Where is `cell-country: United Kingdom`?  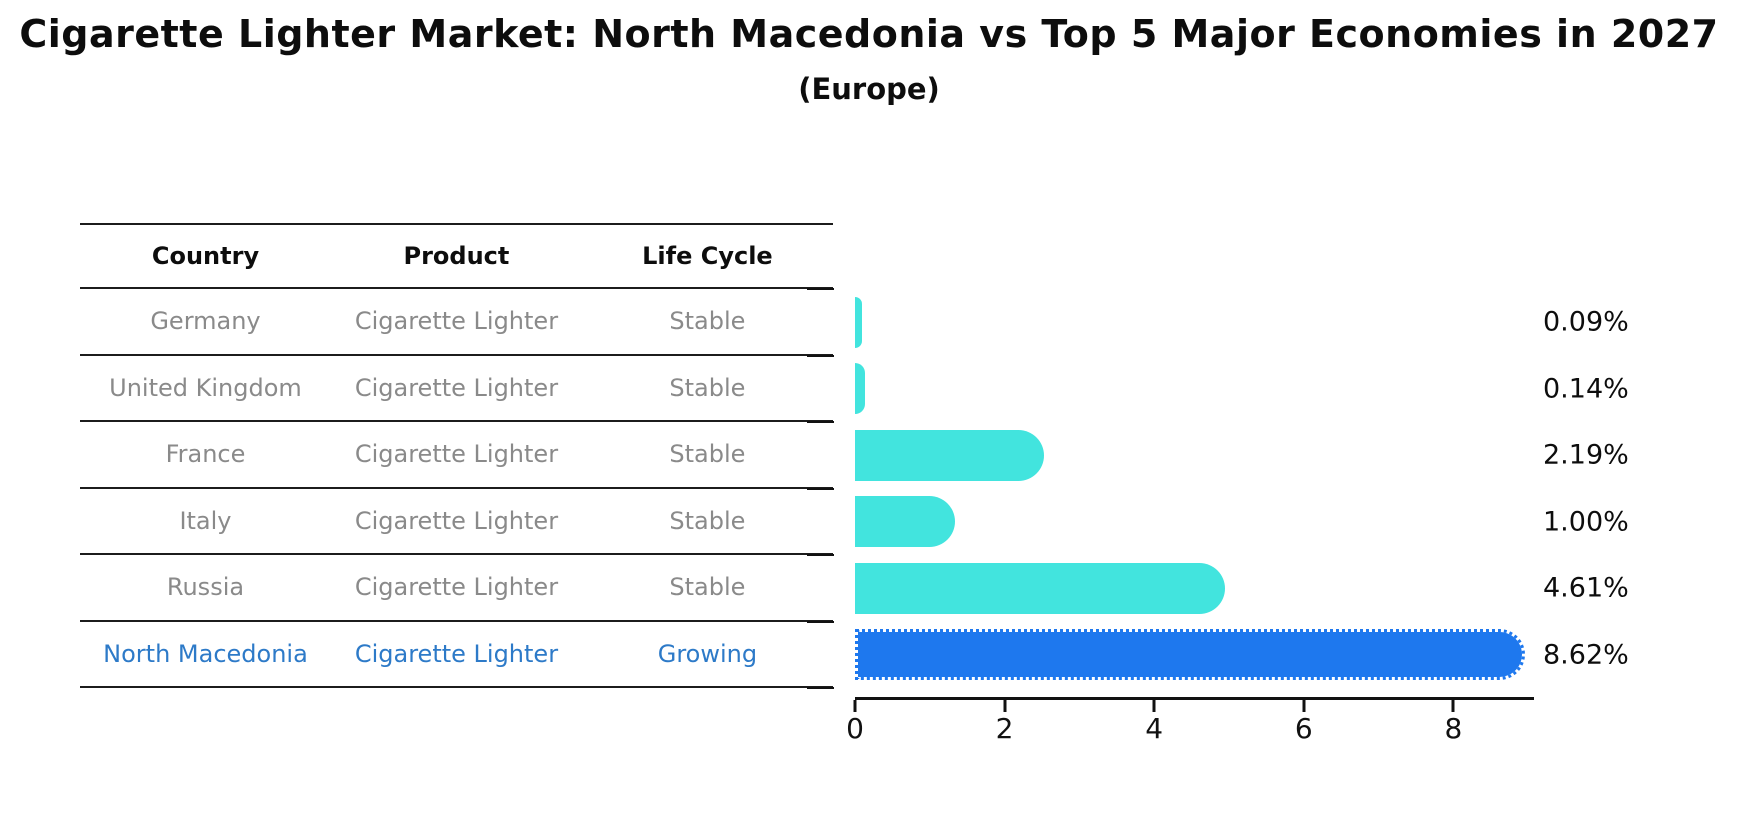
cell-country: United Kingdom is located at coordinates (205, 387).